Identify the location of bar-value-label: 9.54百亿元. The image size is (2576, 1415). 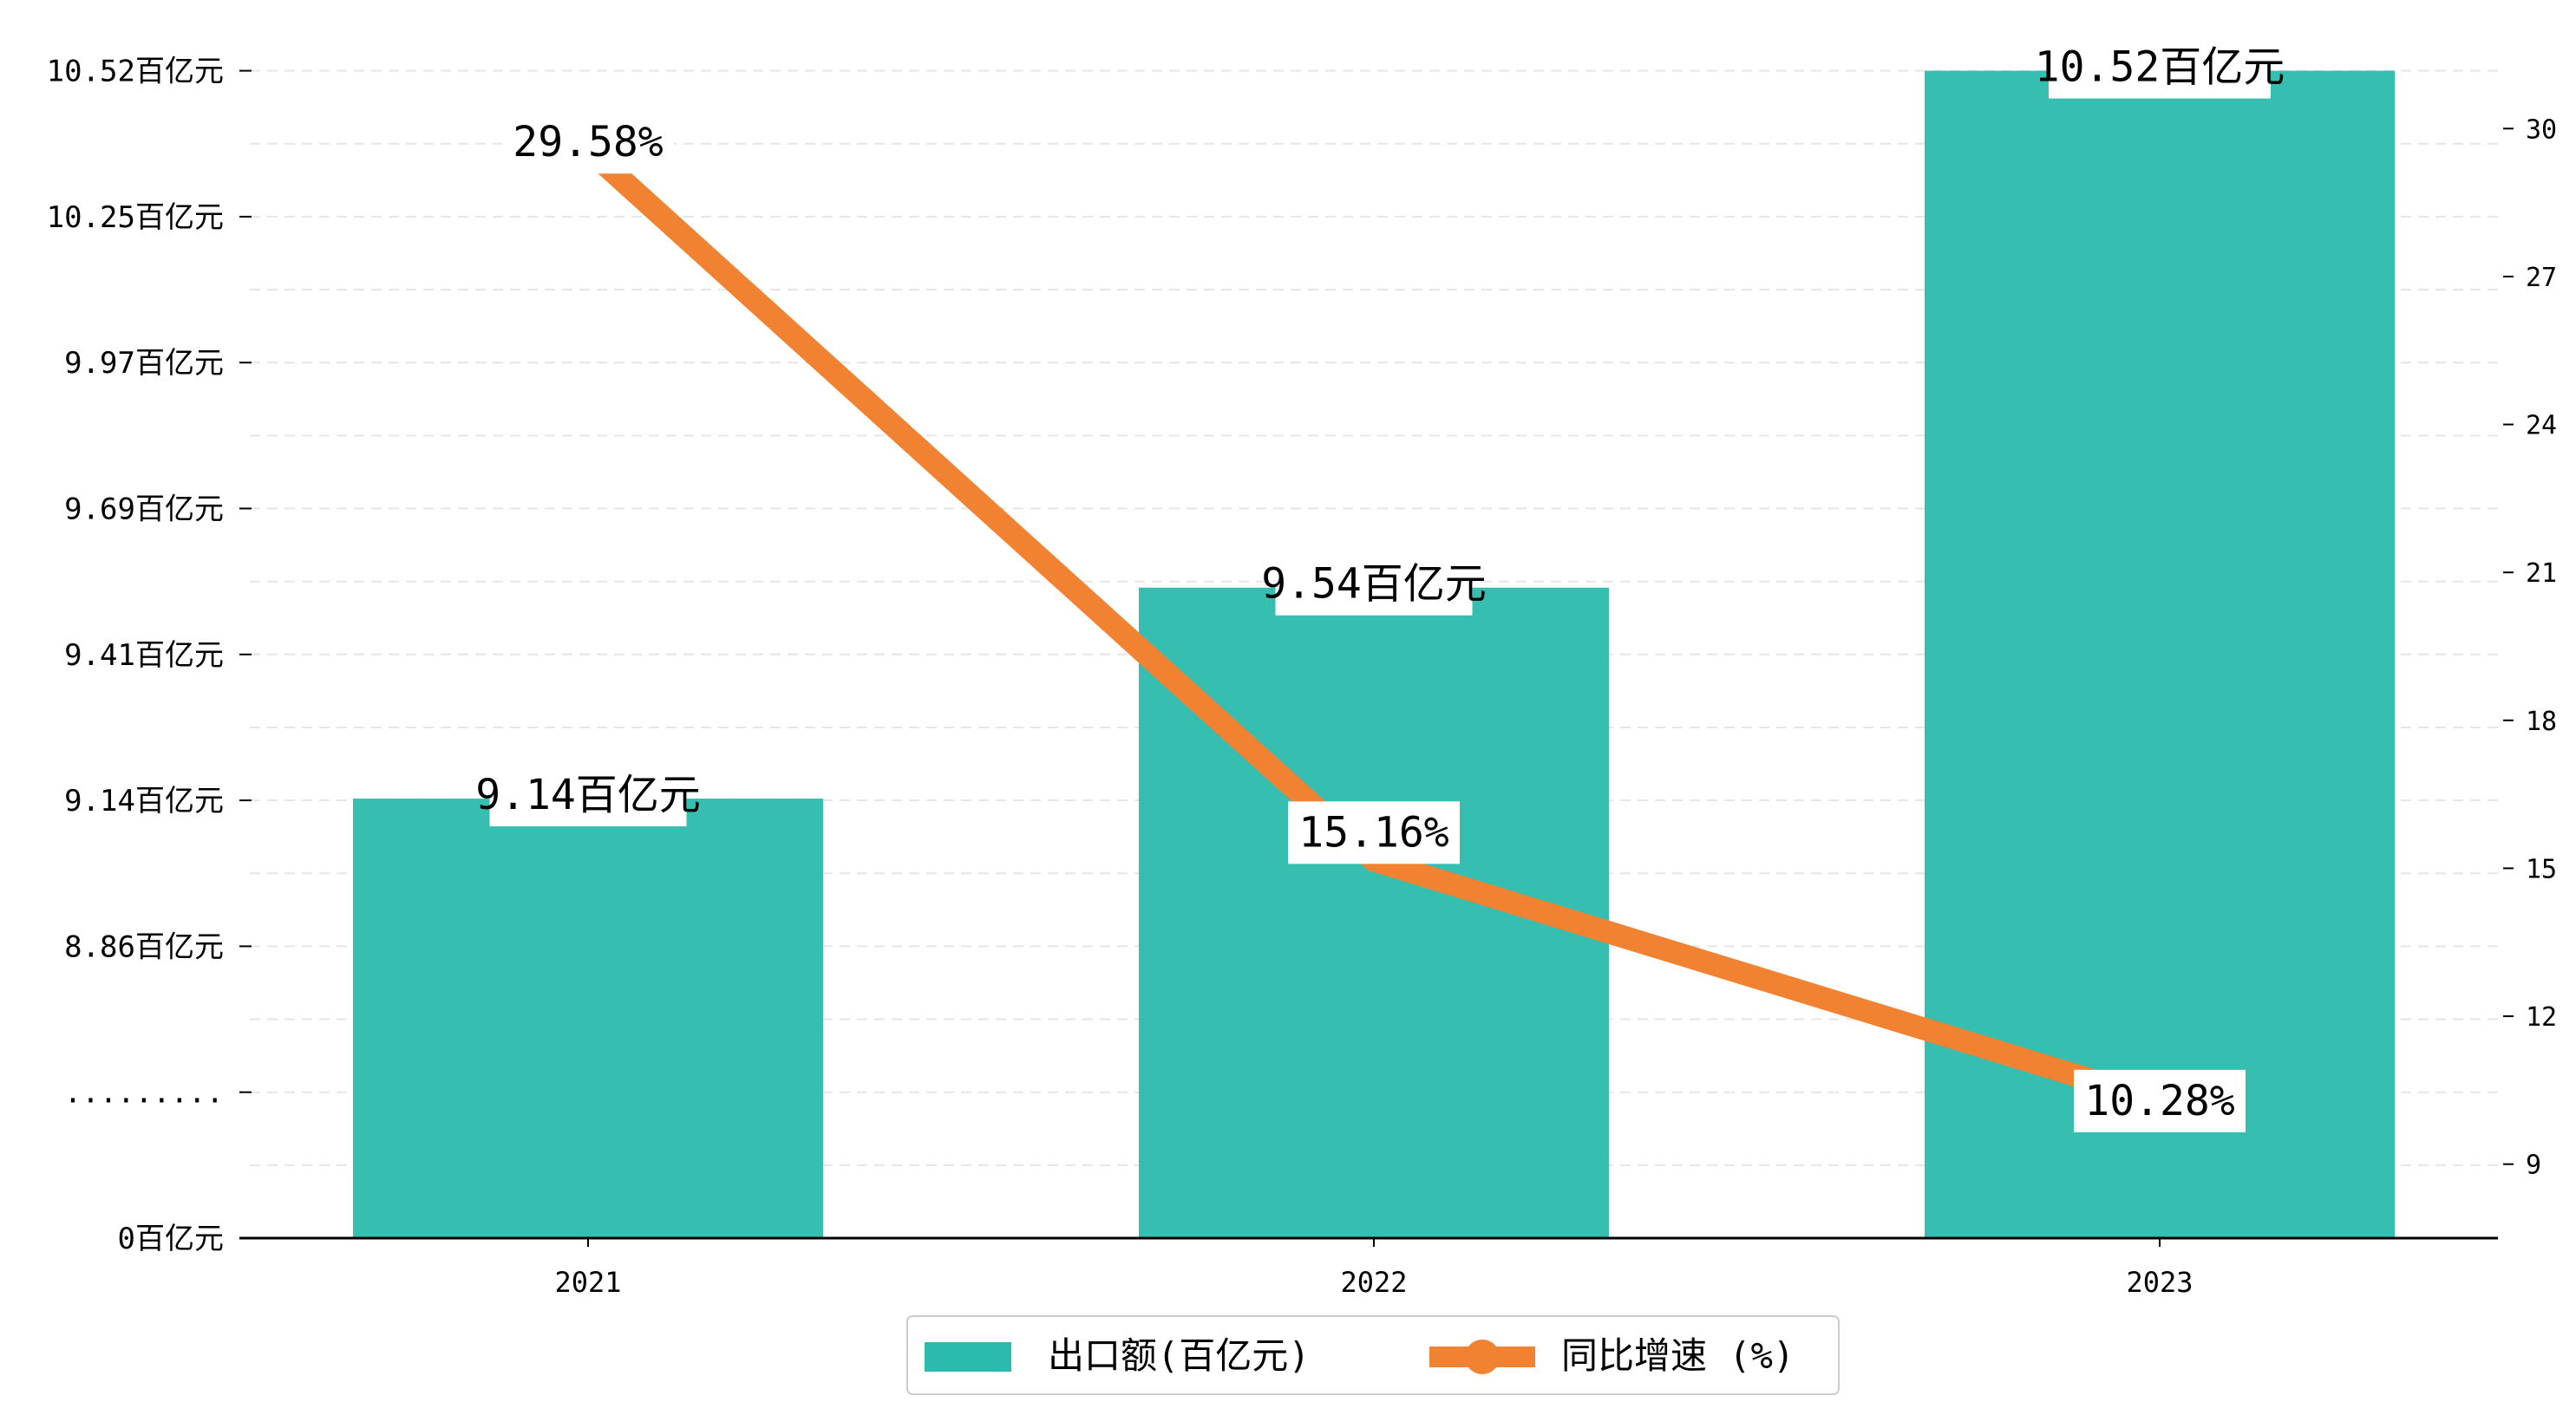
(1374, 584).